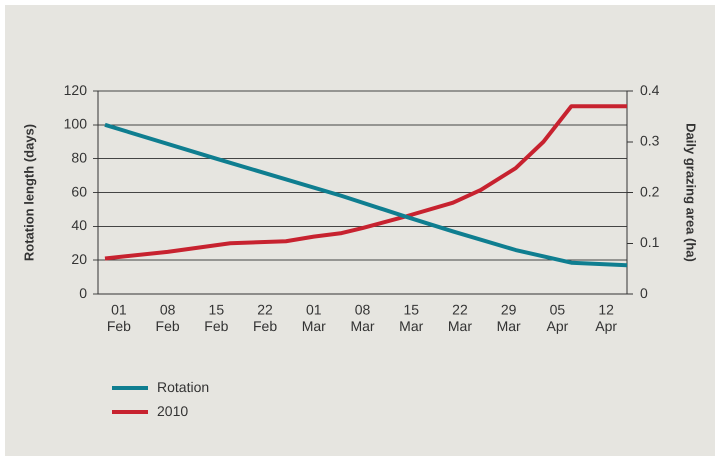  I want to click on x-tick-label: 08 Feb, so click(168, 317).